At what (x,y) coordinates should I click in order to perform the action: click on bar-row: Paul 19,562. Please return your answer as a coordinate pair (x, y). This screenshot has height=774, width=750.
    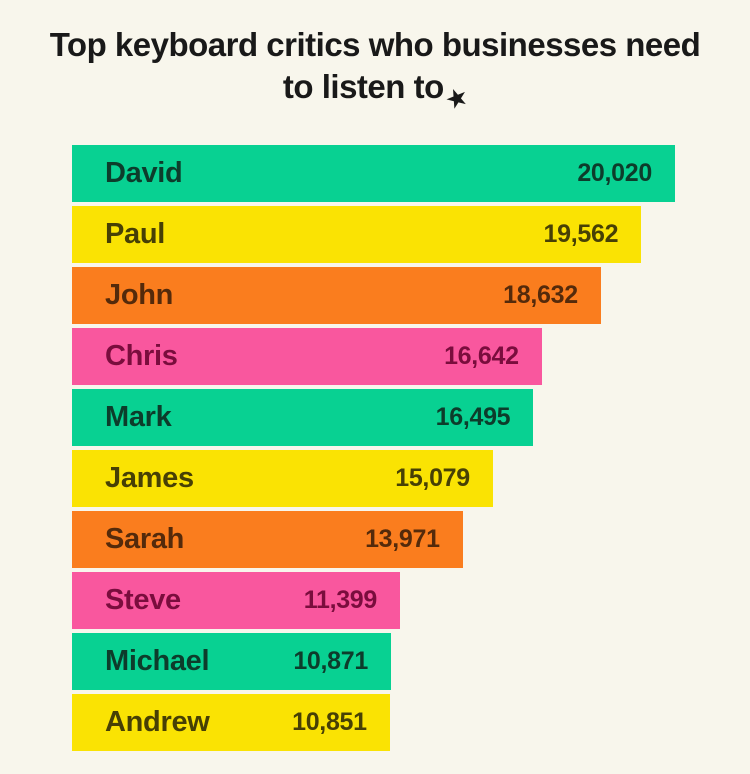
    Looking at the image, I should click on (373, 234).